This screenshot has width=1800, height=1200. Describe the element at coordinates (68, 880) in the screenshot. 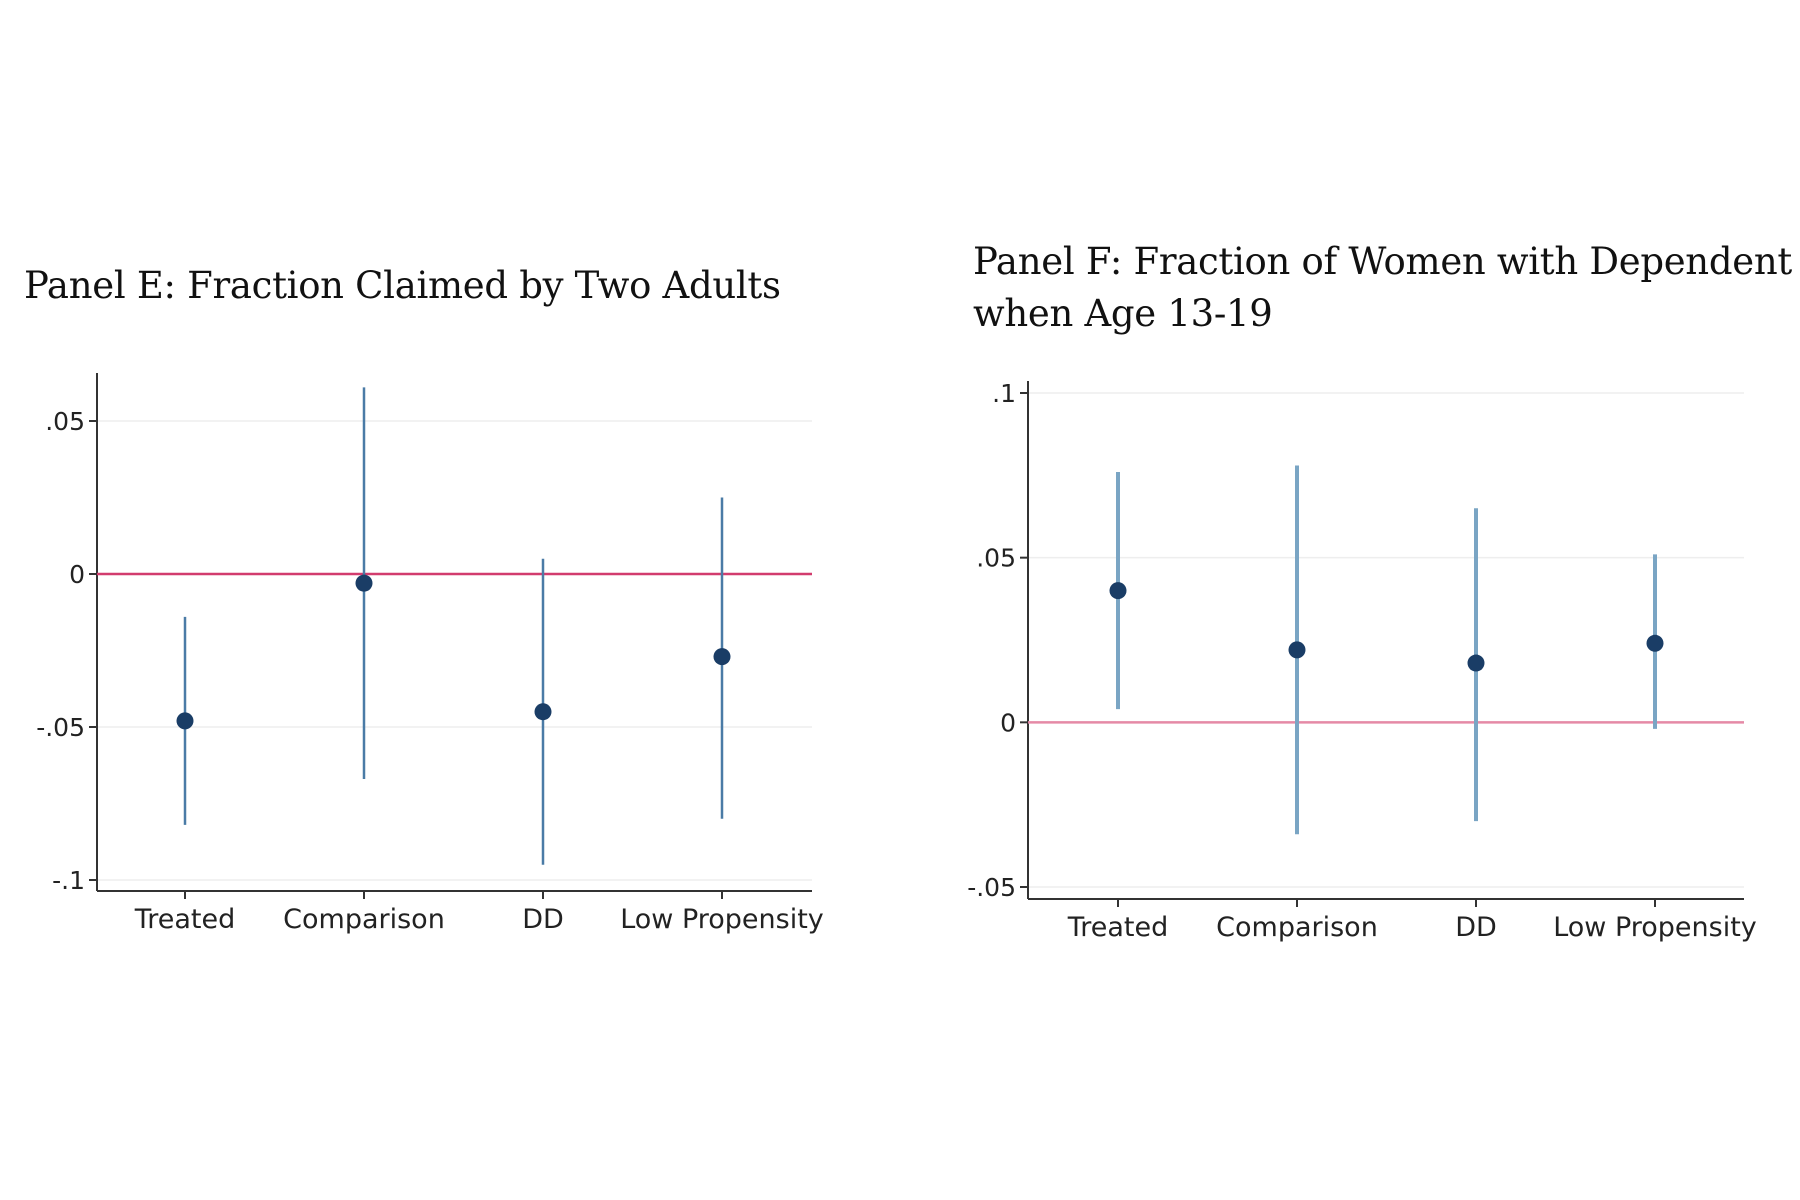

I see `y-tick-label: -.1` at that location.